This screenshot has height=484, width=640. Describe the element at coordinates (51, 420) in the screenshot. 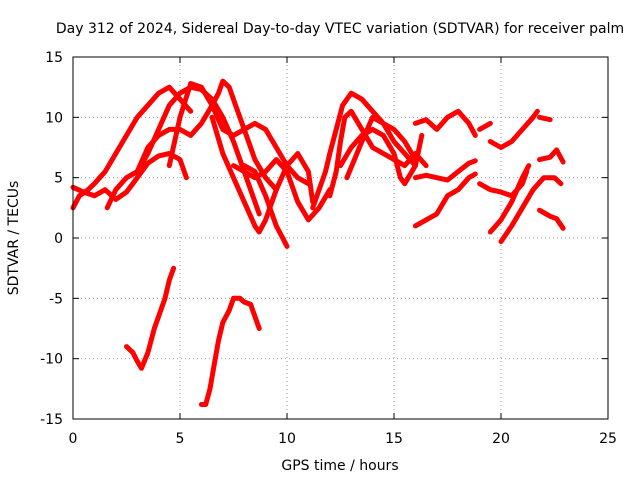

I see `y-tick-label: -15` at that location.